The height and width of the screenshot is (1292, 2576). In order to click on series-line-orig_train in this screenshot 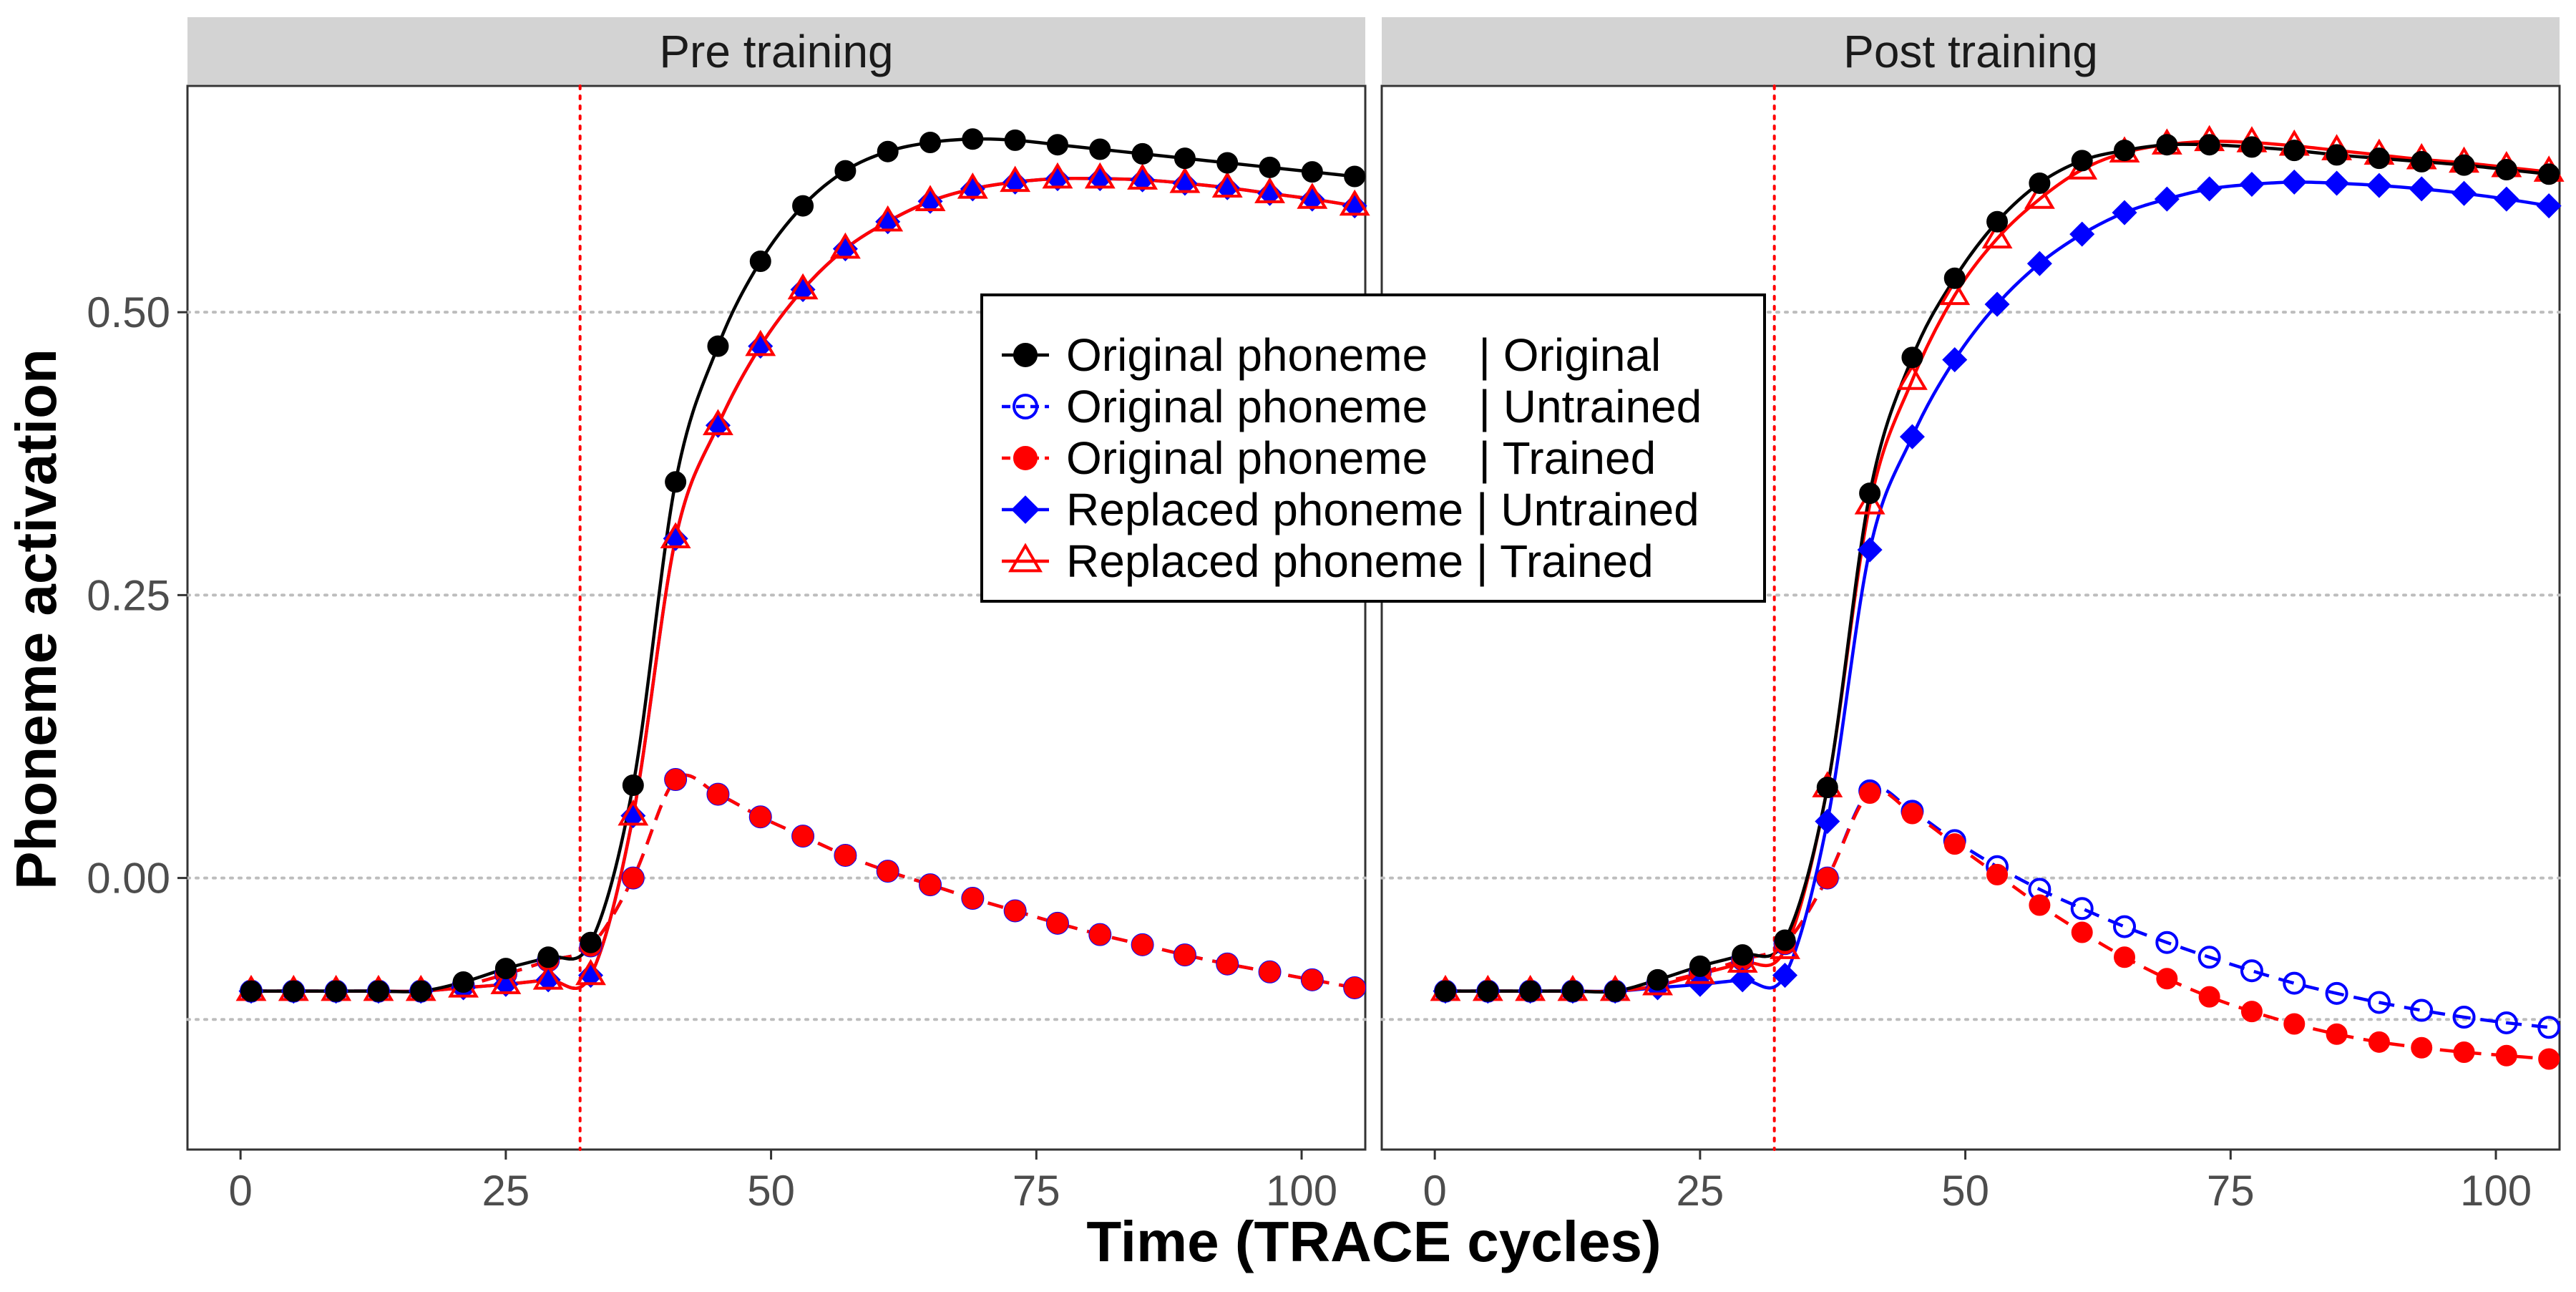, I will do `click(1997, 924)`.